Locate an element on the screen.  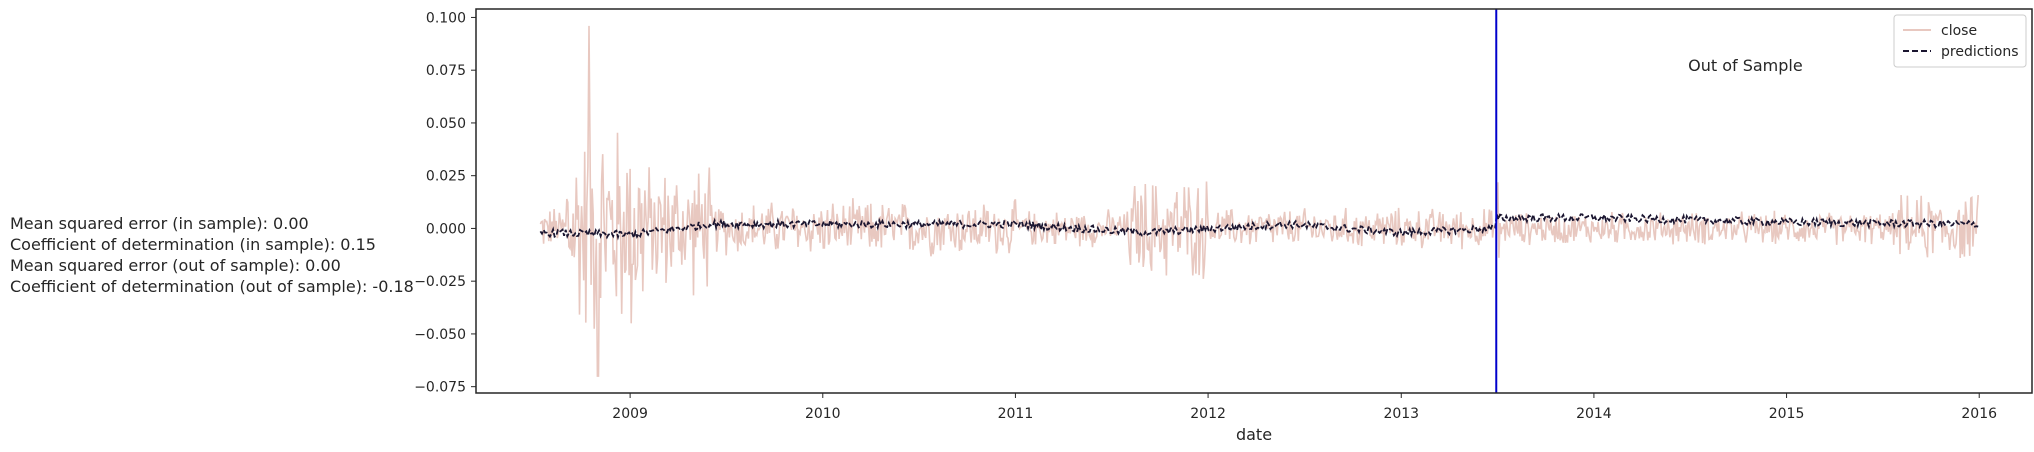
y-tick-label: 0.100 is located at coordinates (446, 18).